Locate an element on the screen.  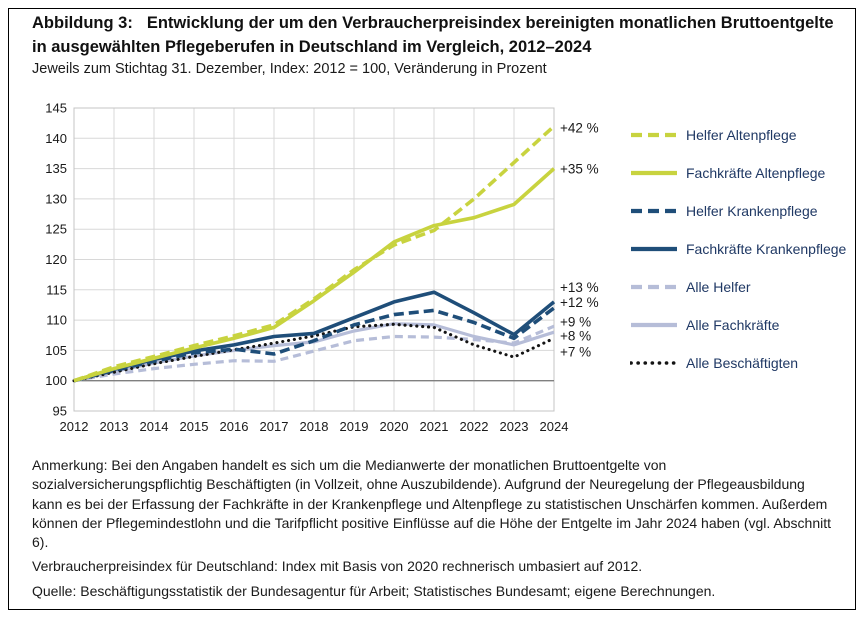
legend-item: Alle Helfer is located at coordinates (737, 287).